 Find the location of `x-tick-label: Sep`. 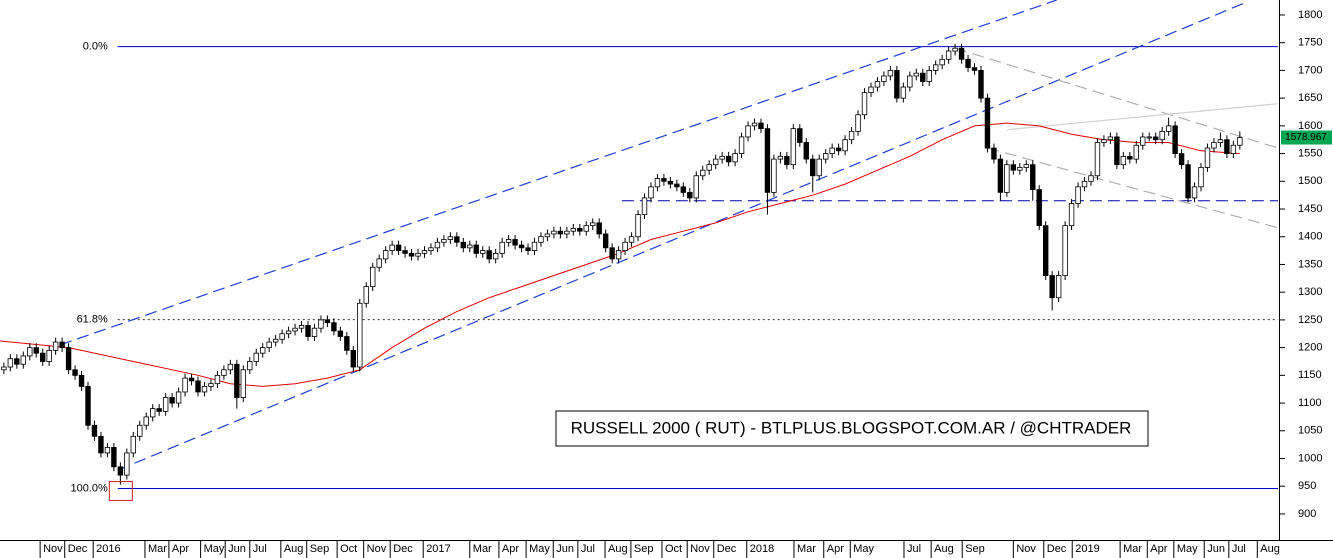

x-tick-label: Sep is located at coordinates (644, 549).